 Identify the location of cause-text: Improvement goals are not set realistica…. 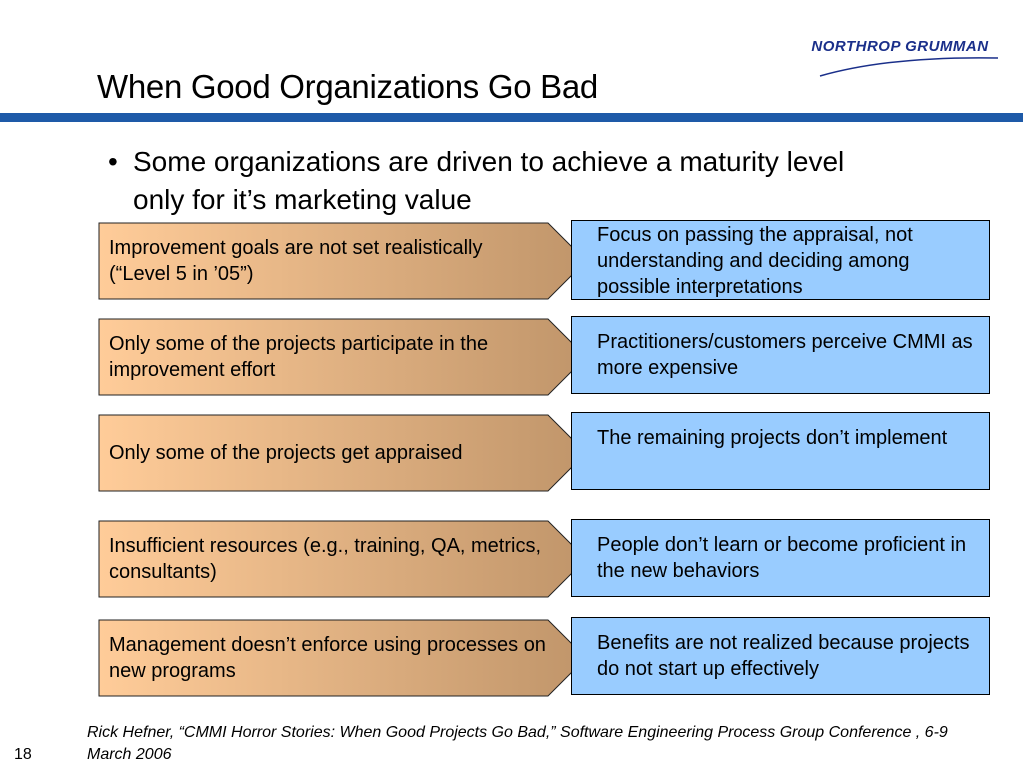
(296, 261).